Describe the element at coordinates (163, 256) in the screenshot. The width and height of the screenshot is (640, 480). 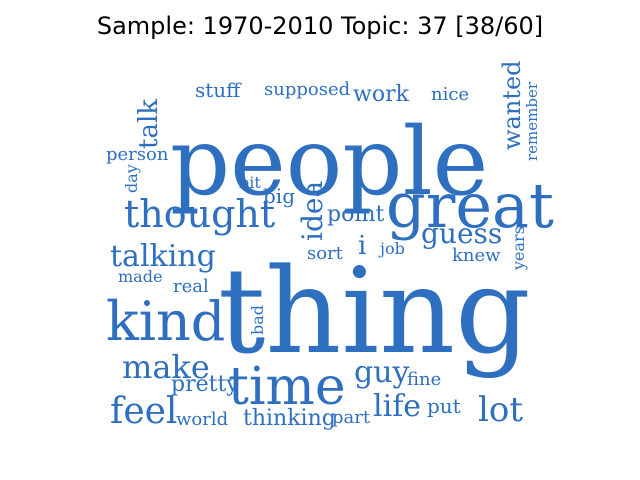
I see `cloud-word-talking: talking` at that location.